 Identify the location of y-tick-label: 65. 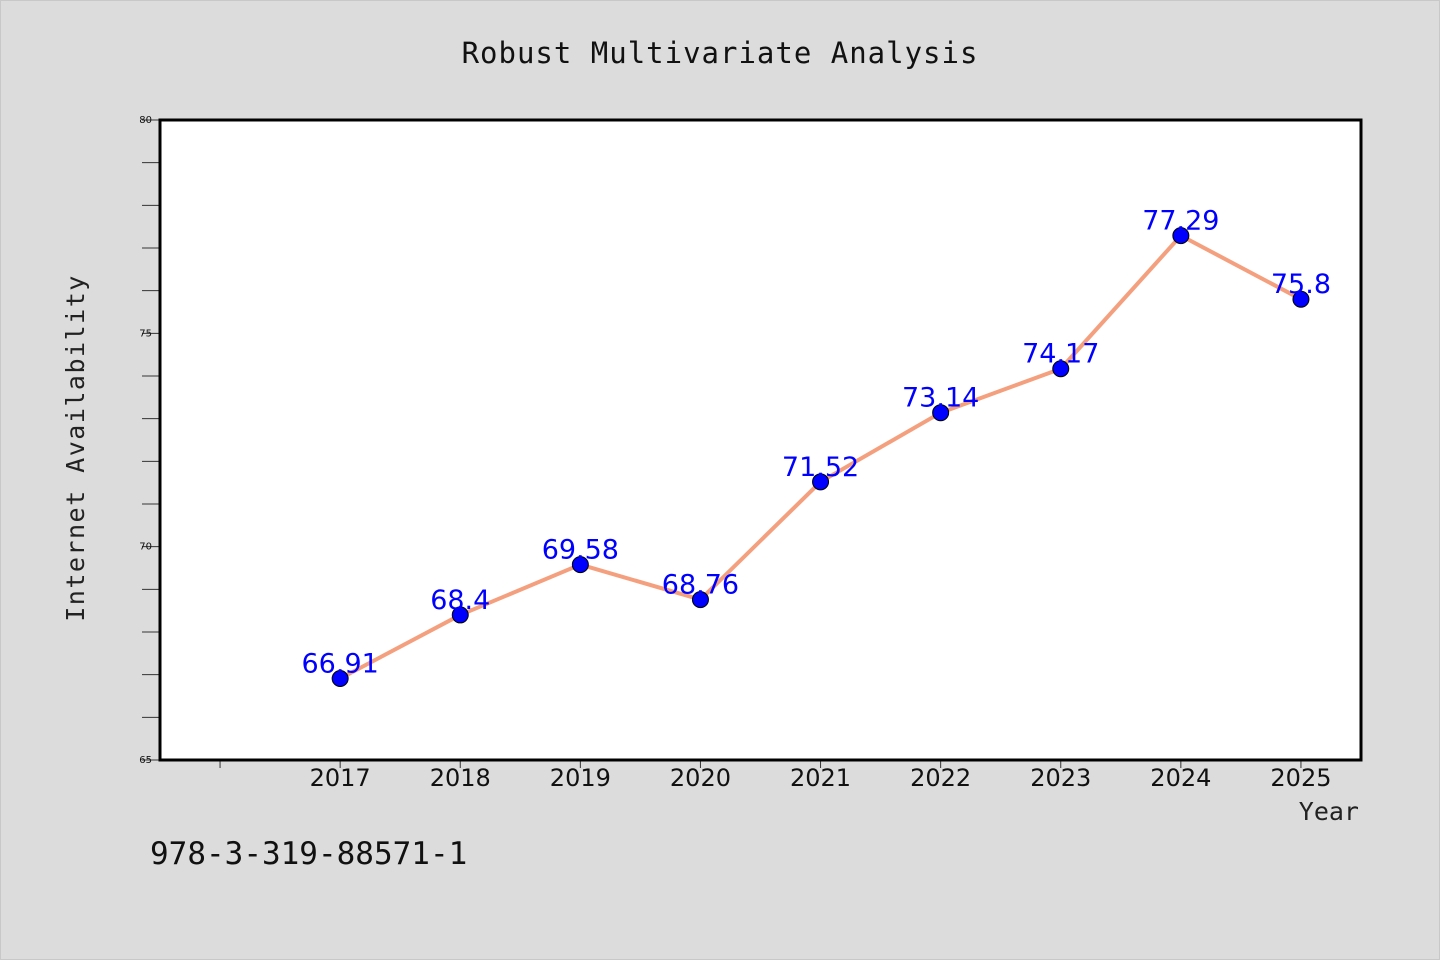
(145, 760).